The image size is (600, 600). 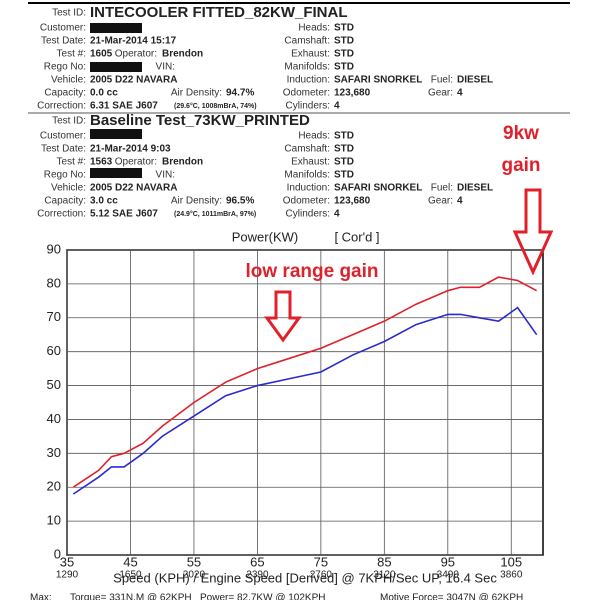 I want to click on annotation: 9kw, so click(x=521, y=133).